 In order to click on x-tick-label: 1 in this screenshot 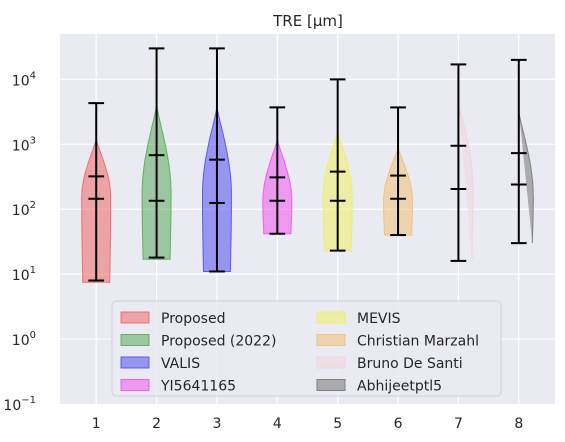, I will do `click(96, 424)`.